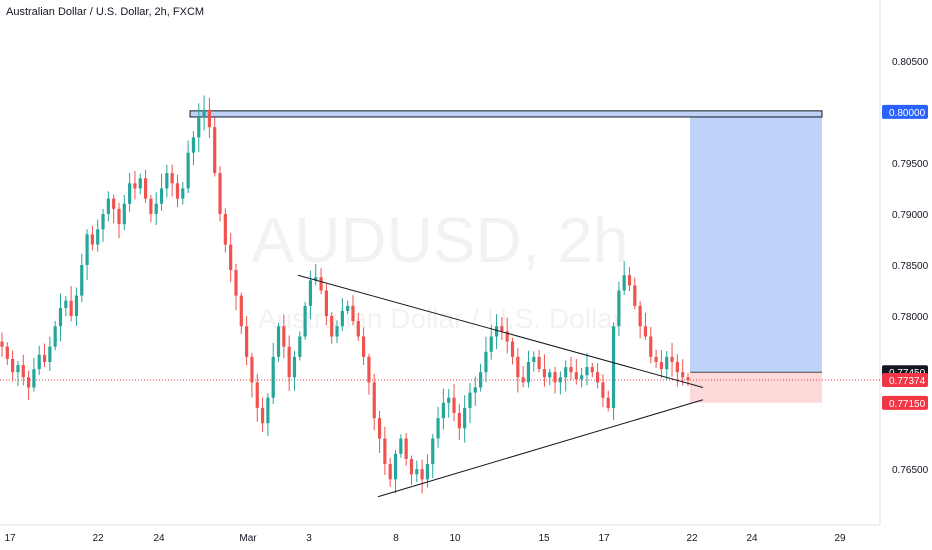  What do you see at coordinates (540, 448) in the screenshot?
I see `lower-trendline` at bounding box center [540, 448].